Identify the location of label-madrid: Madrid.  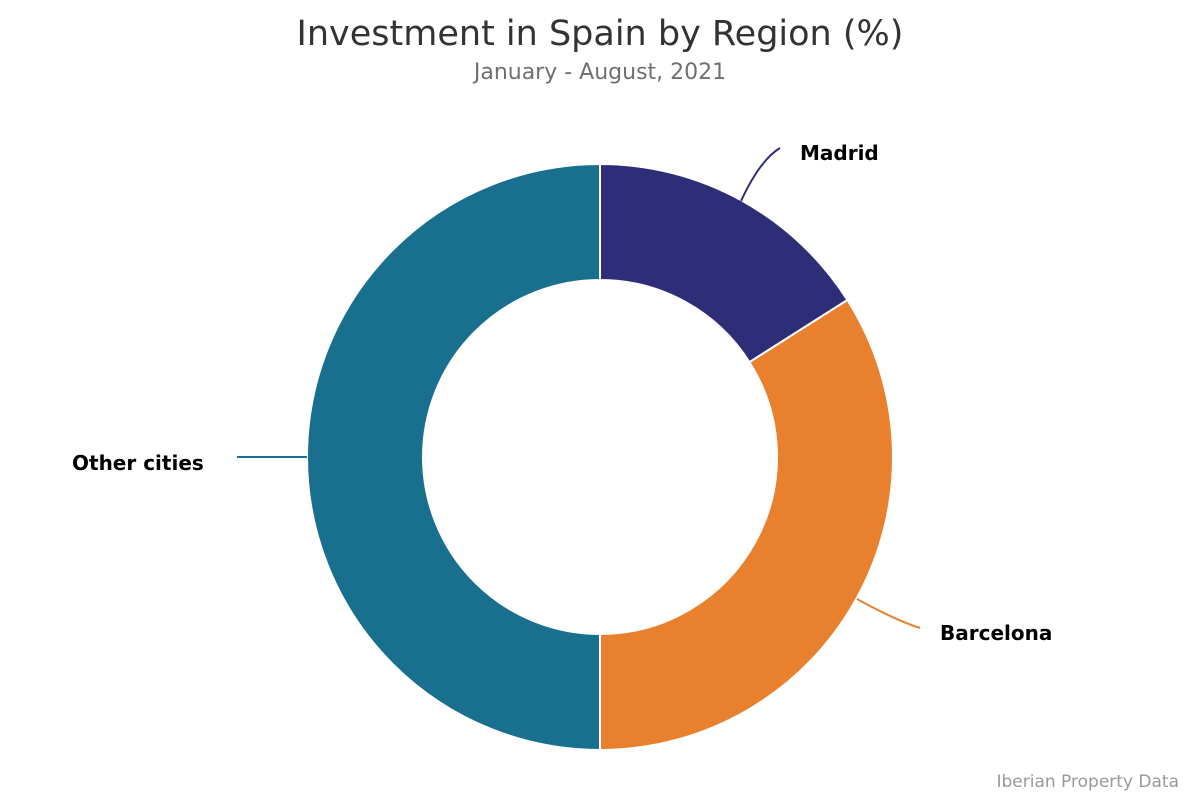
(839, 153).